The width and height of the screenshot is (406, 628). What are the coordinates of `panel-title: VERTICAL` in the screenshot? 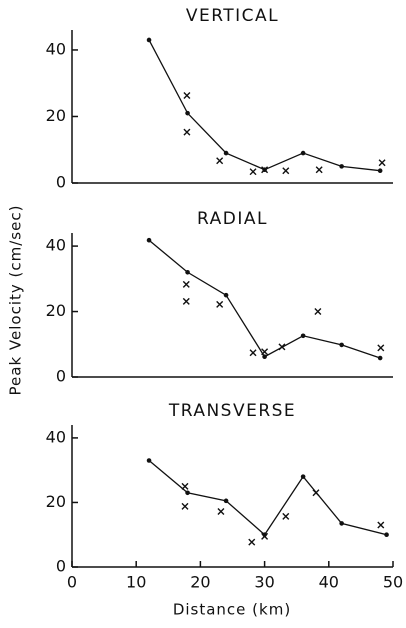 It's located at (232, 16).